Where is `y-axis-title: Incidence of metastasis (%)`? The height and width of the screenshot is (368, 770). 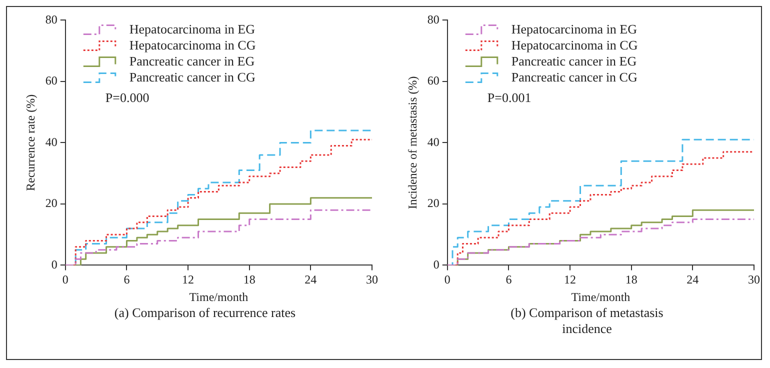
y-axis-title: Incidence of metastasis (%) is located at coordinates (412, 143).